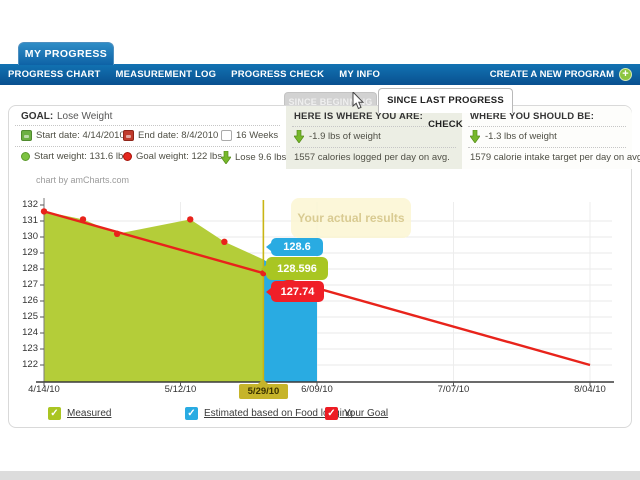 Image resolution: width=640 pixels, height=480 pixels. Describe the element at coordinates (351, 218) in the screenshot. I see `chart-tooltip: Your actual results` at that location.